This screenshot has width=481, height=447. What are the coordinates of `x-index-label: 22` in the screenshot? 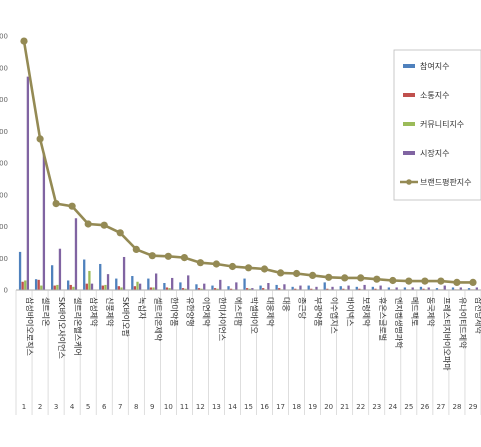 It's located at (360, 407).